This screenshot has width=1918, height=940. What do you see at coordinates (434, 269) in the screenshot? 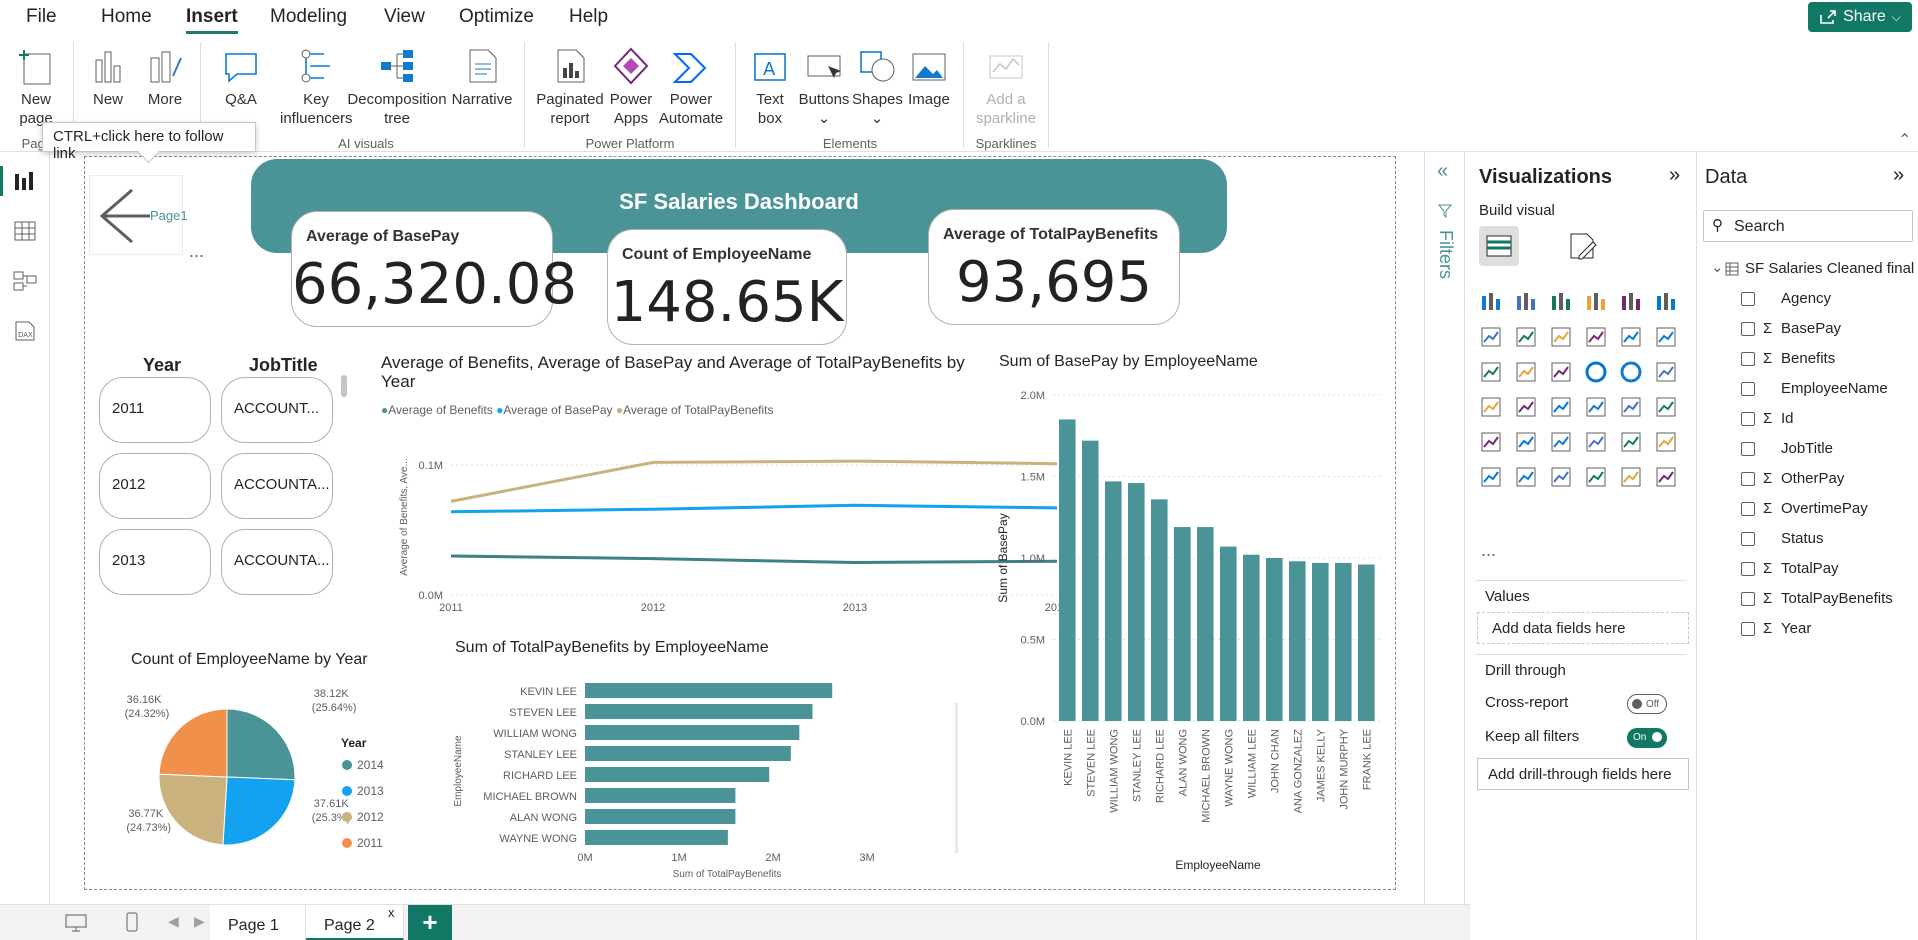
I see `kpi-card-avg-basepay: Average of BasePay 66,320.08` at bounding box center [434, 269].